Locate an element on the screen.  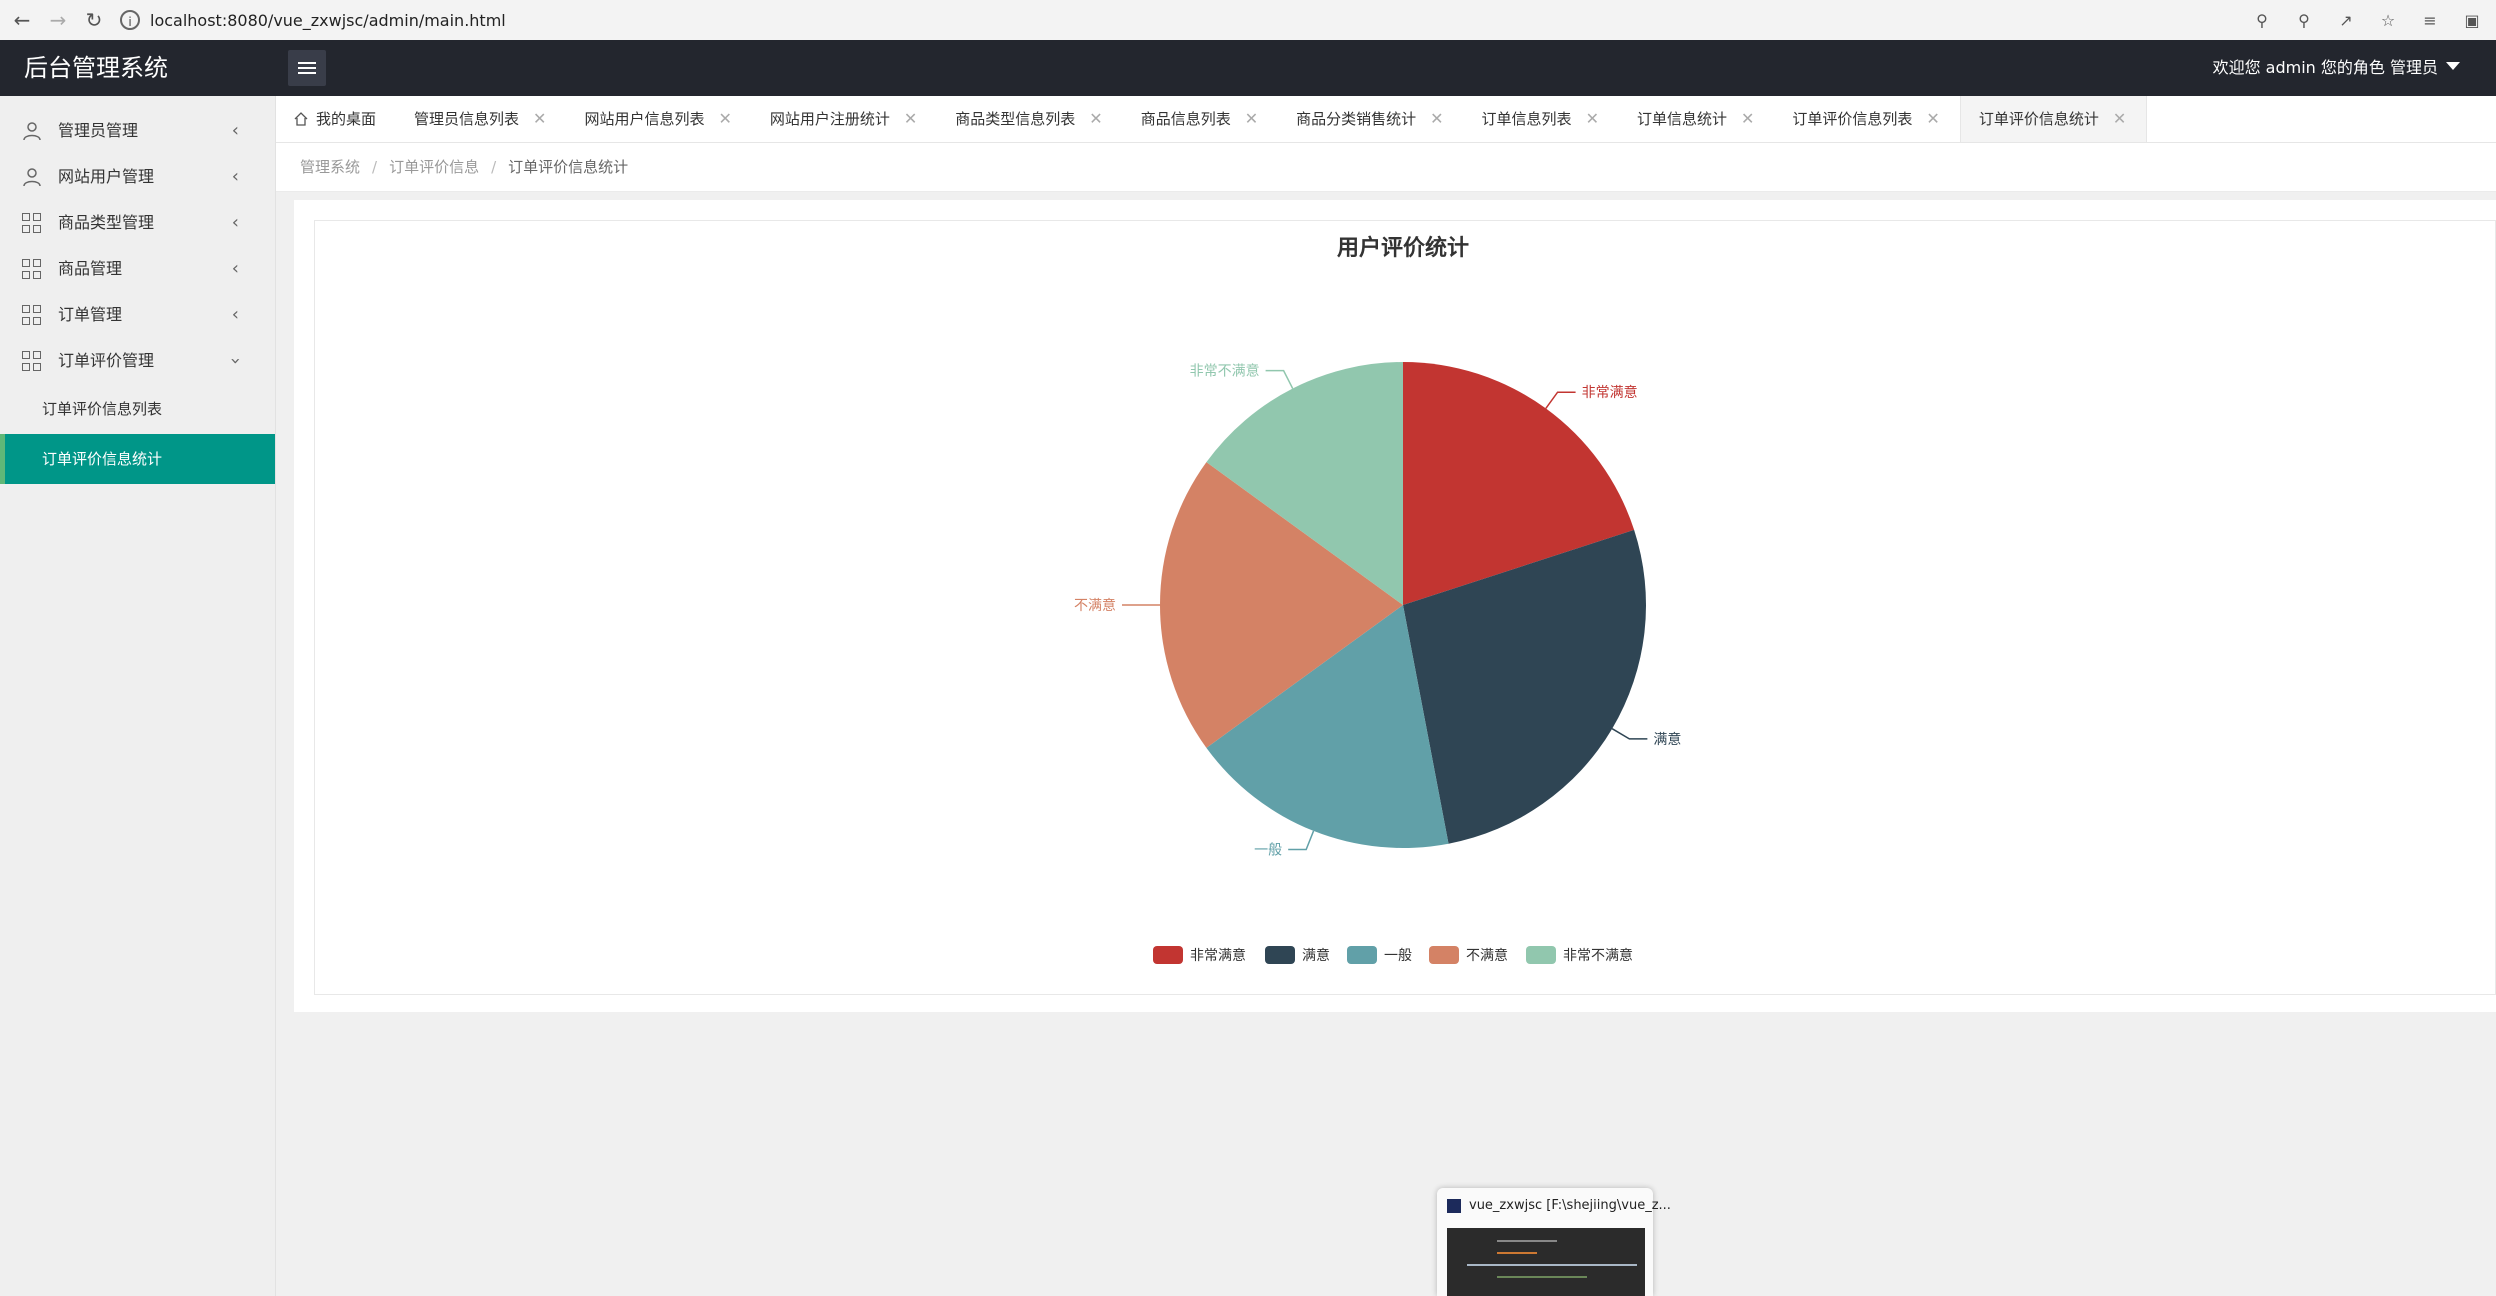
bookmark-star-icon: ☆ is located at coordinates (2388, 20).